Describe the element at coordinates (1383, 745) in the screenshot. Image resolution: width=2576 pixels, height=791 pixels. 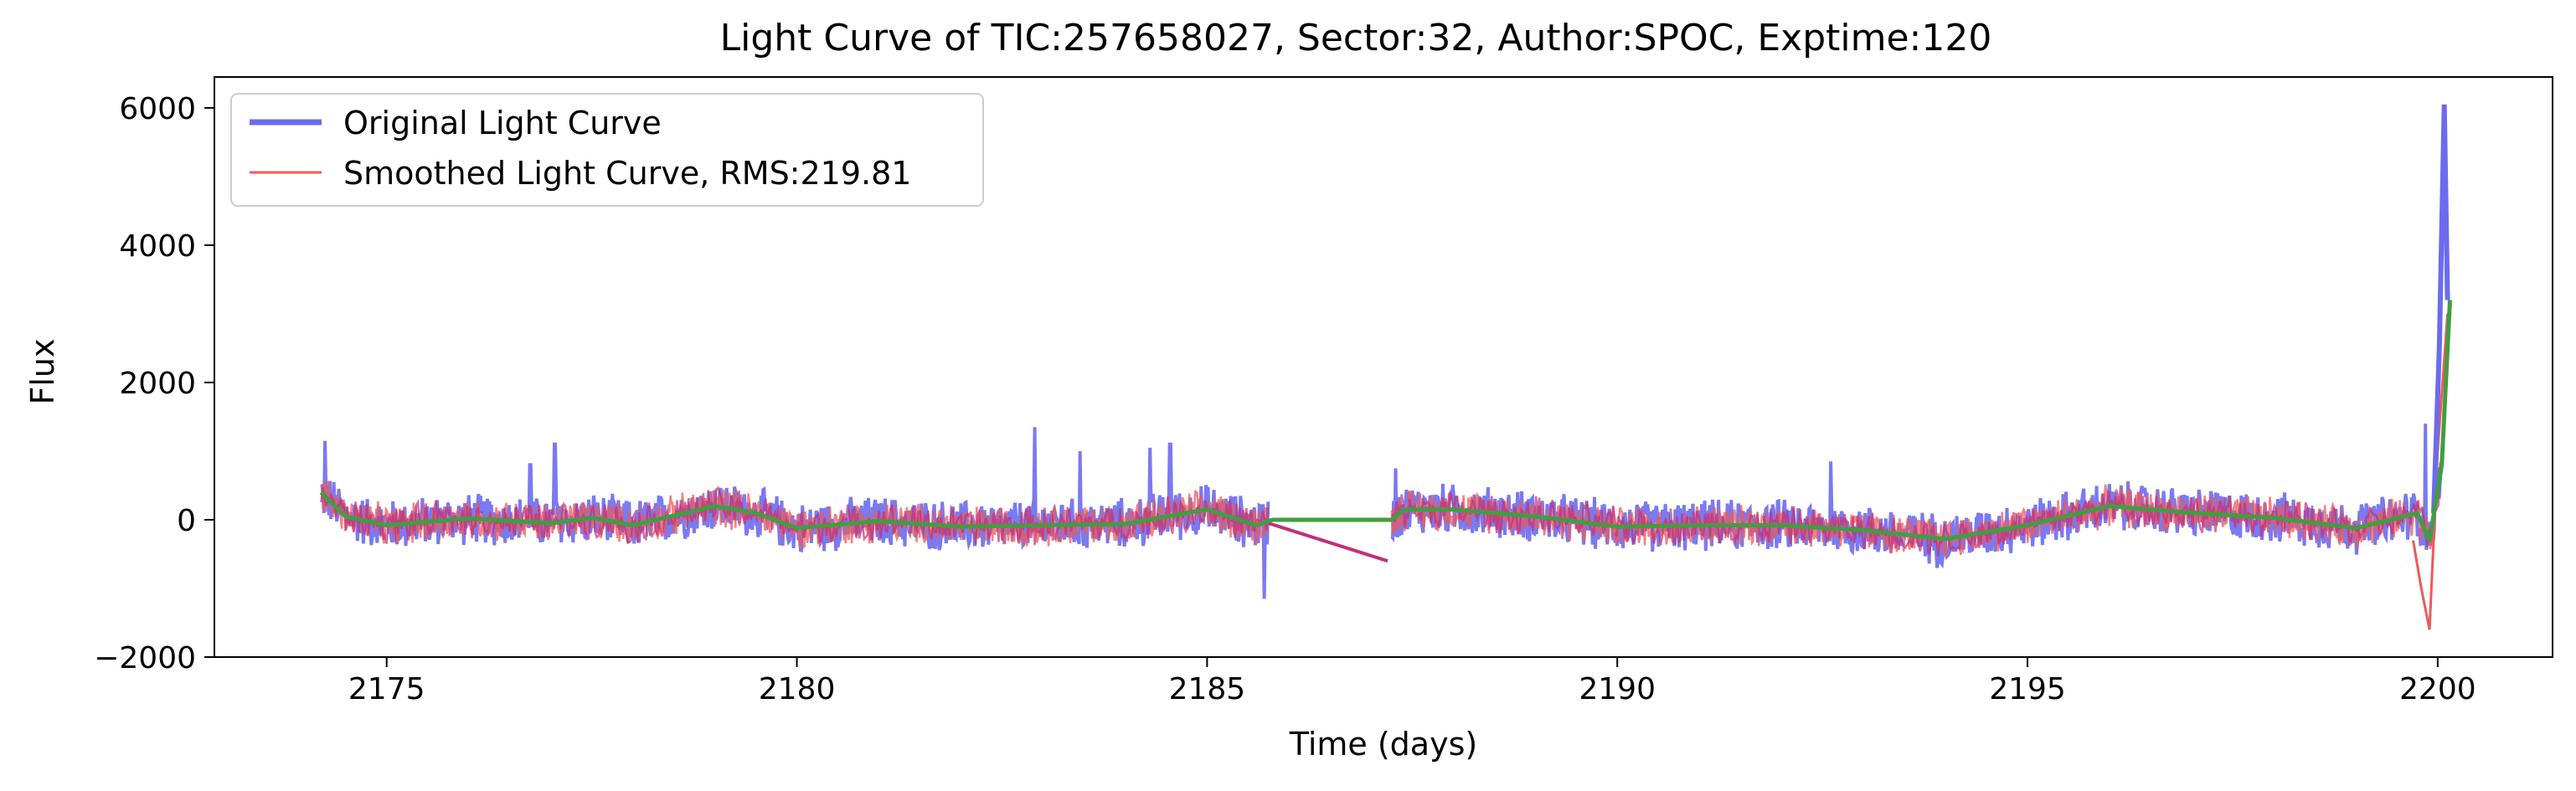
I see `x-axis-label: Time (days)` at that location.